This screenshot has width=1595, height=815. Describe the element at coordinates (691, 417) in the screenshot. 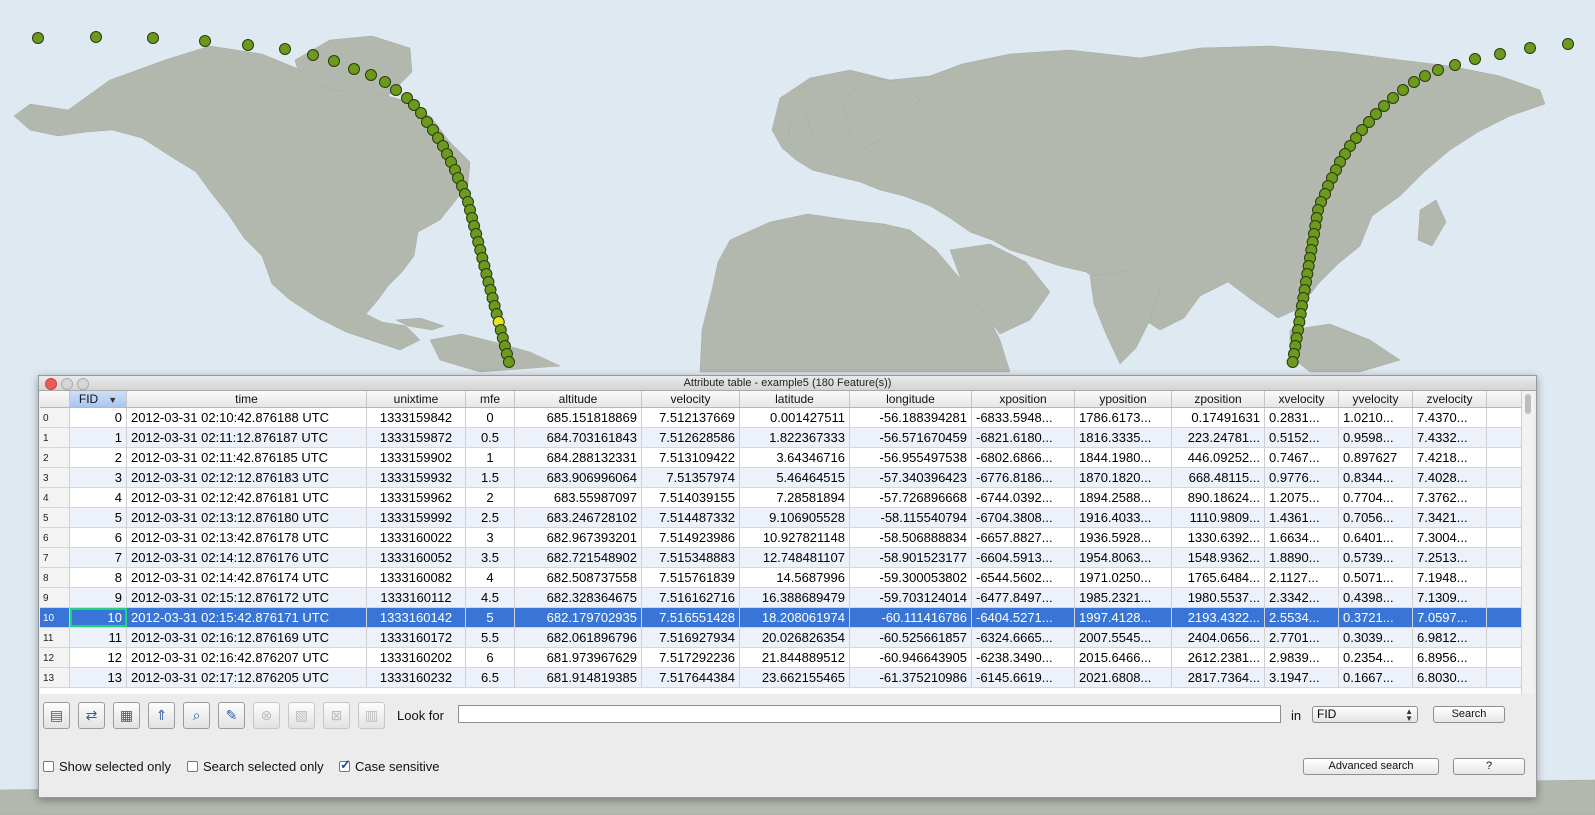

I see `cell-velocity: 7.512137669` at that location.